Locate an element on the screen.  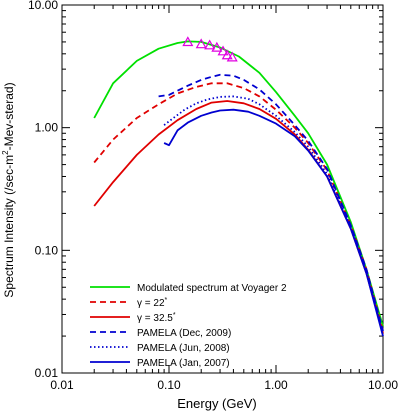
y-tick-label: 0.10 is located at coordinates (47, 250).